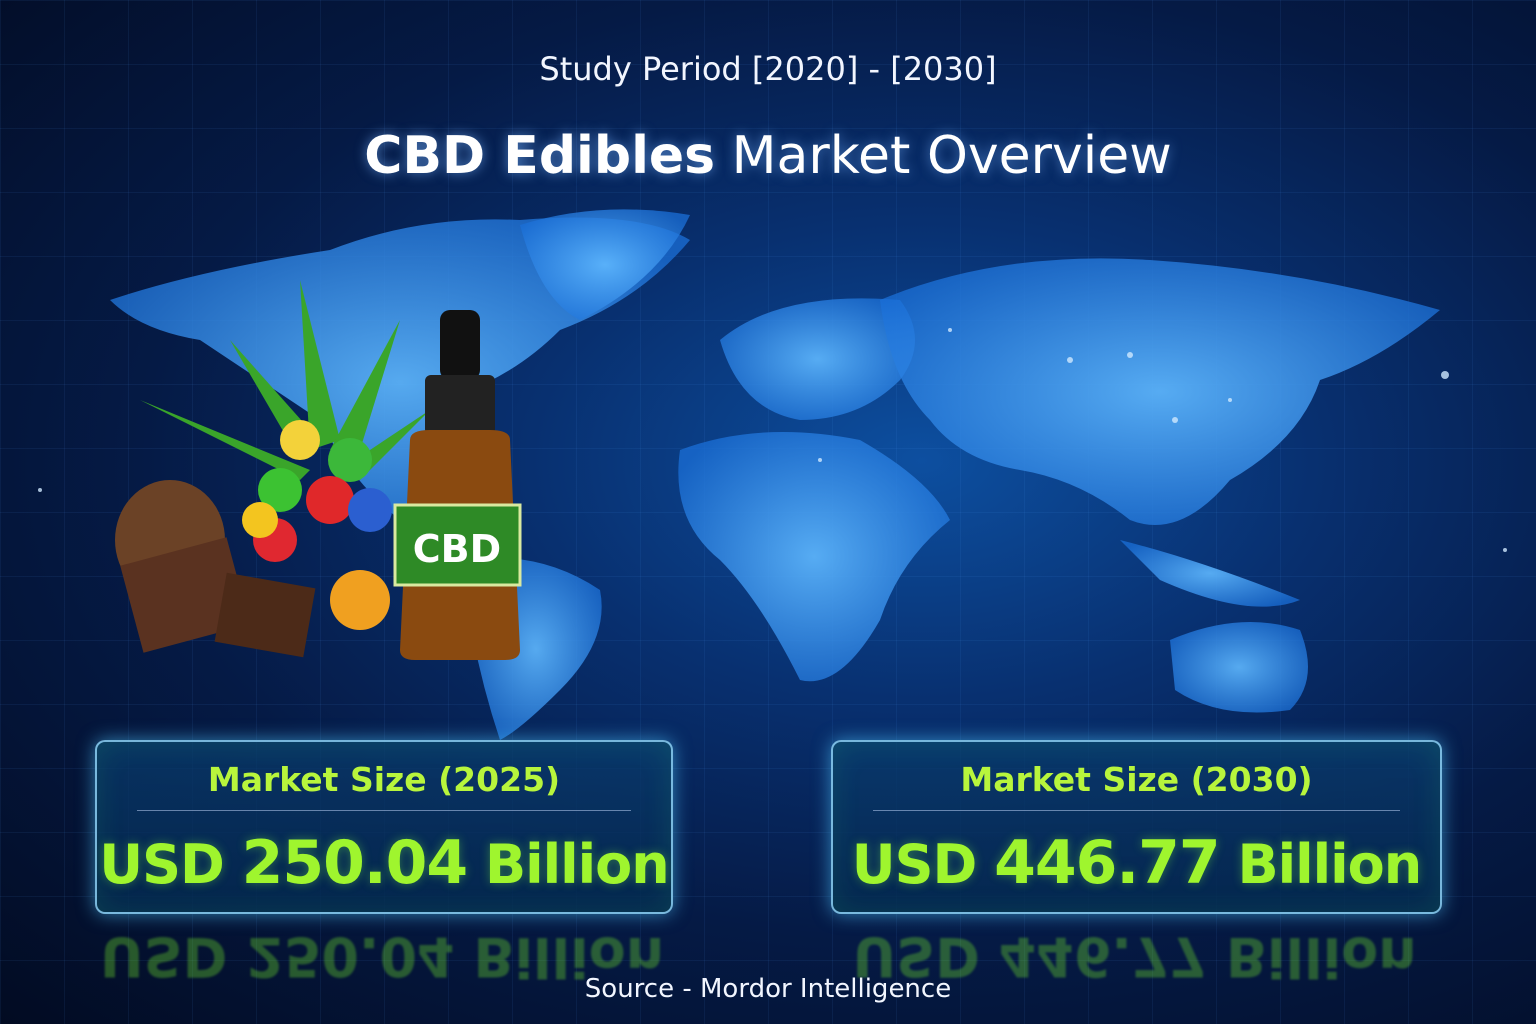 This screenshot has width=1536, height=1024. I want to click on title-bold: CBD Edibles, so click(540, 156).